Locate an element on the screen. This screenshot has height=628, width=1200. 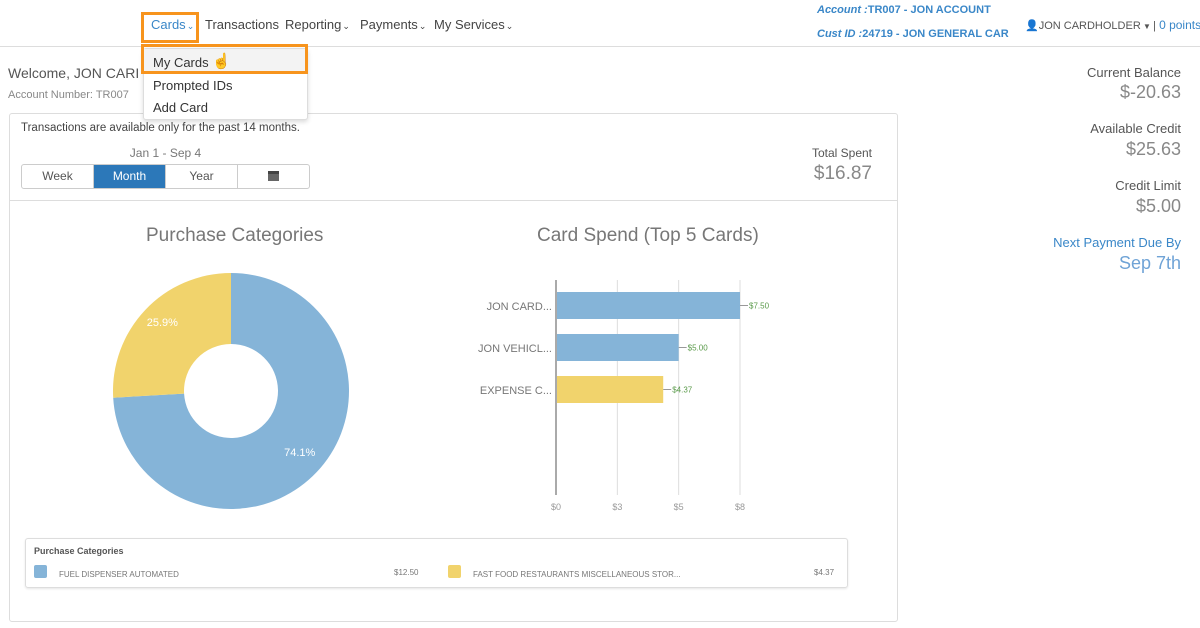
nav-label: Cards is located at coordinates (168, 24).